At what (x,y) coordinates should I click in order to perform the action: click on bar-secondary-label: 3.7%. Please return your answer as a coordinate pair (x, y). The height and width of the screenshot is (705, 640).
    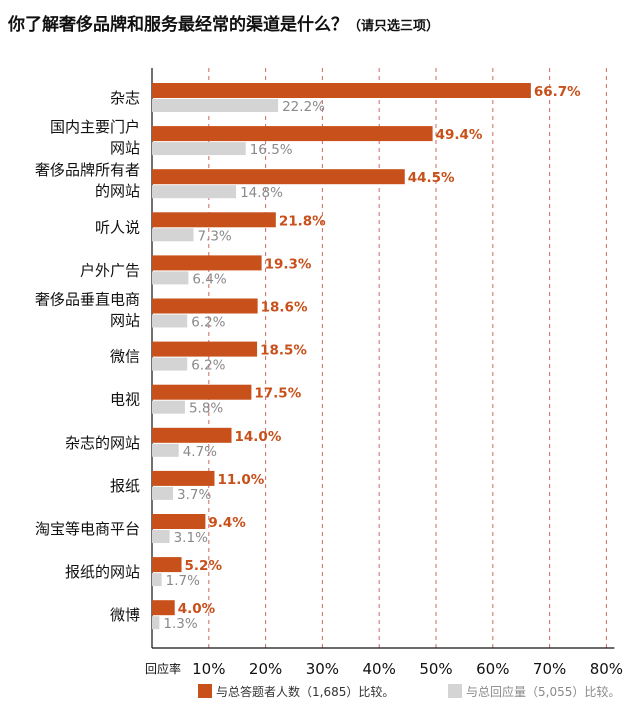
    Looking at the image, I should click on (194, 495).